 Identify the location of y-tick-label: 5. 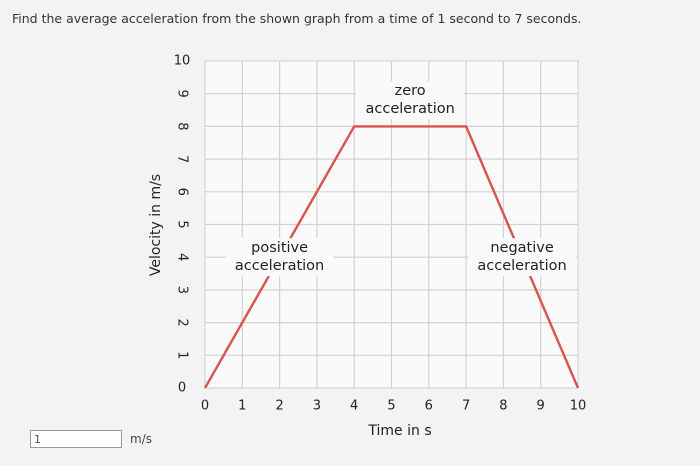
(182, 224).